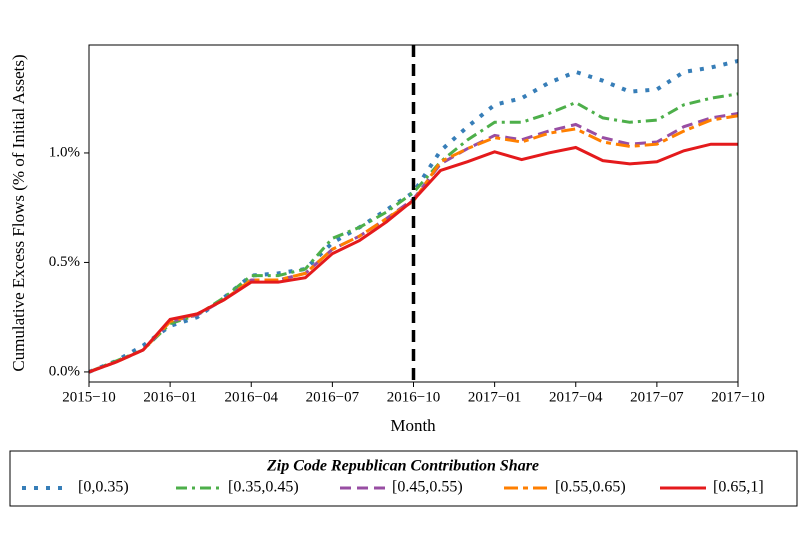 The height and width of the screenshot is (533, 804). What do you see at coordinates (738, 487) in the screenshot?
I see `legend-label: [0.65,1]` at bounding box center [738, 487].